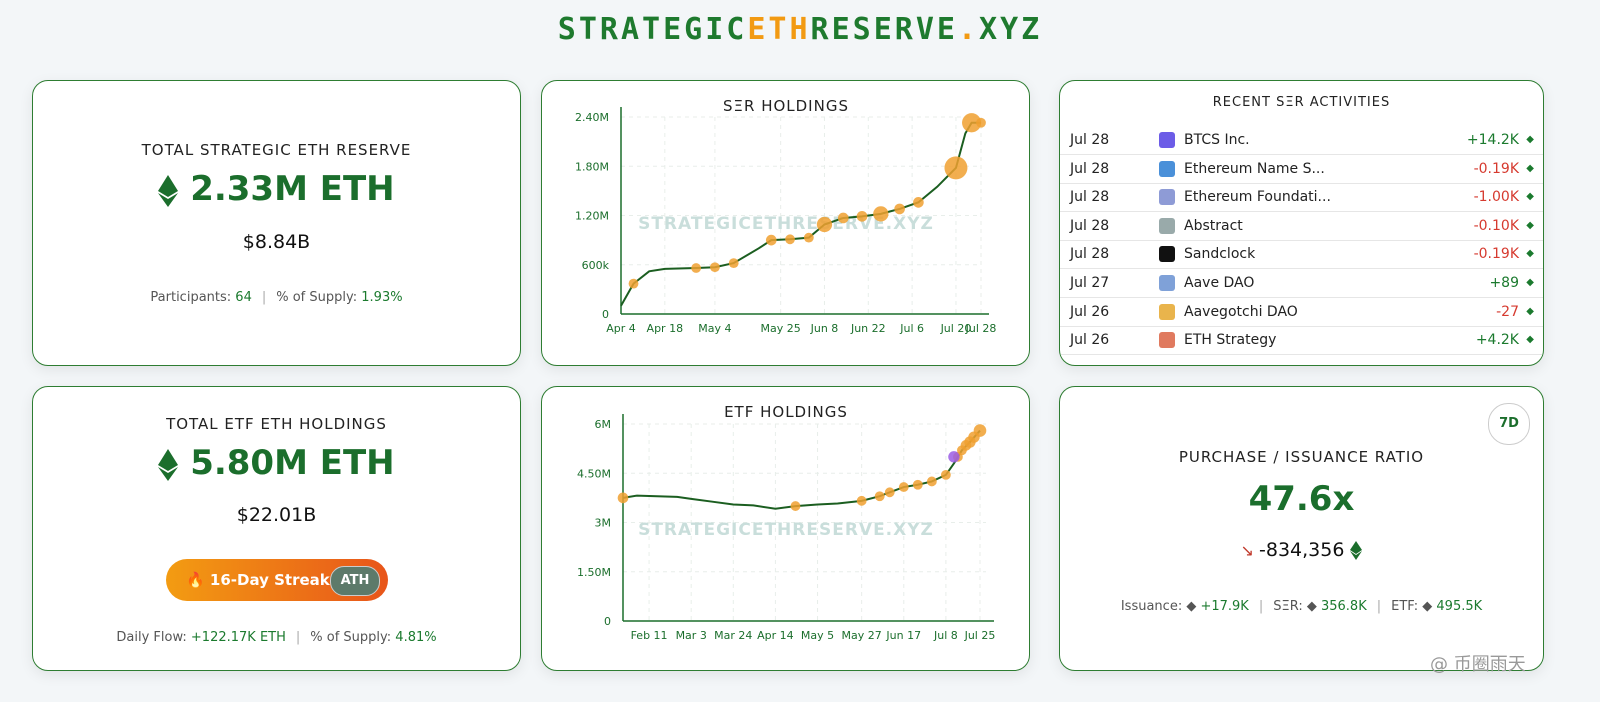 The width and height of the screenshot is (1600, 702). Describe the element at coordinates (884, 29) in the screenshot. I see `title-part: RESERVE` at that location.